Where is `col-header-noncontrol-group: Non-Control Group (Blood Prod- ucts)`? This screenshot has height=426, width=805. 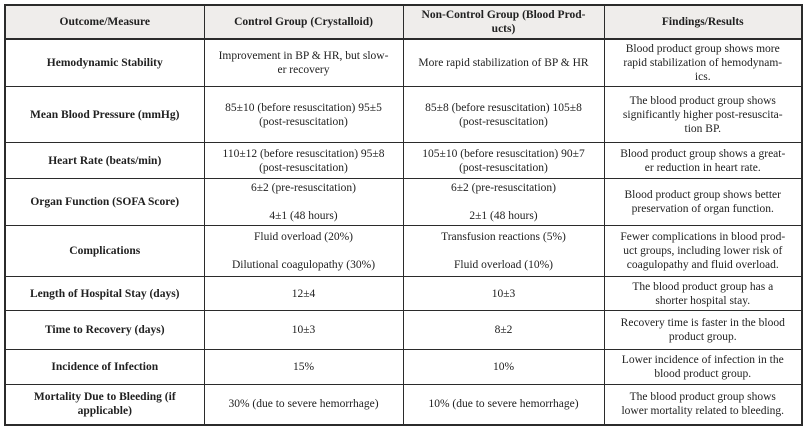 col-header-noncontrol-group: Non-Control Group (Blood Prod- ucts) is located at coordinates (503, 22).